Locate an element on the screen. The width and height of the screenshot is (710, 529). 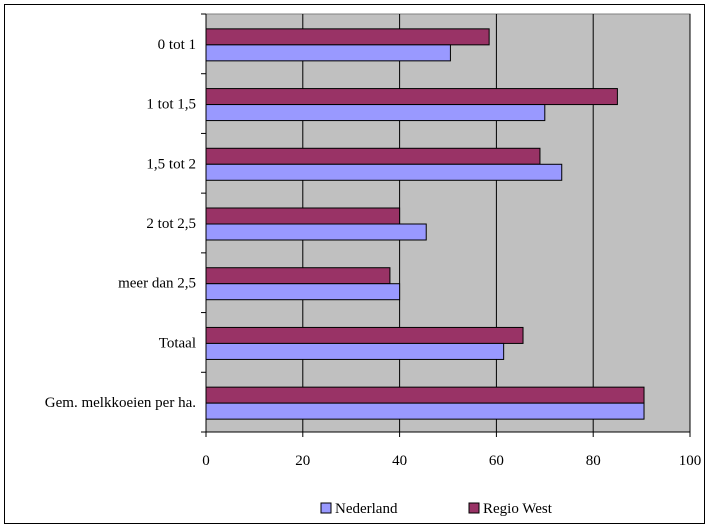
category-label: 1,5 tot 2 is located at coordinates (171, 164).